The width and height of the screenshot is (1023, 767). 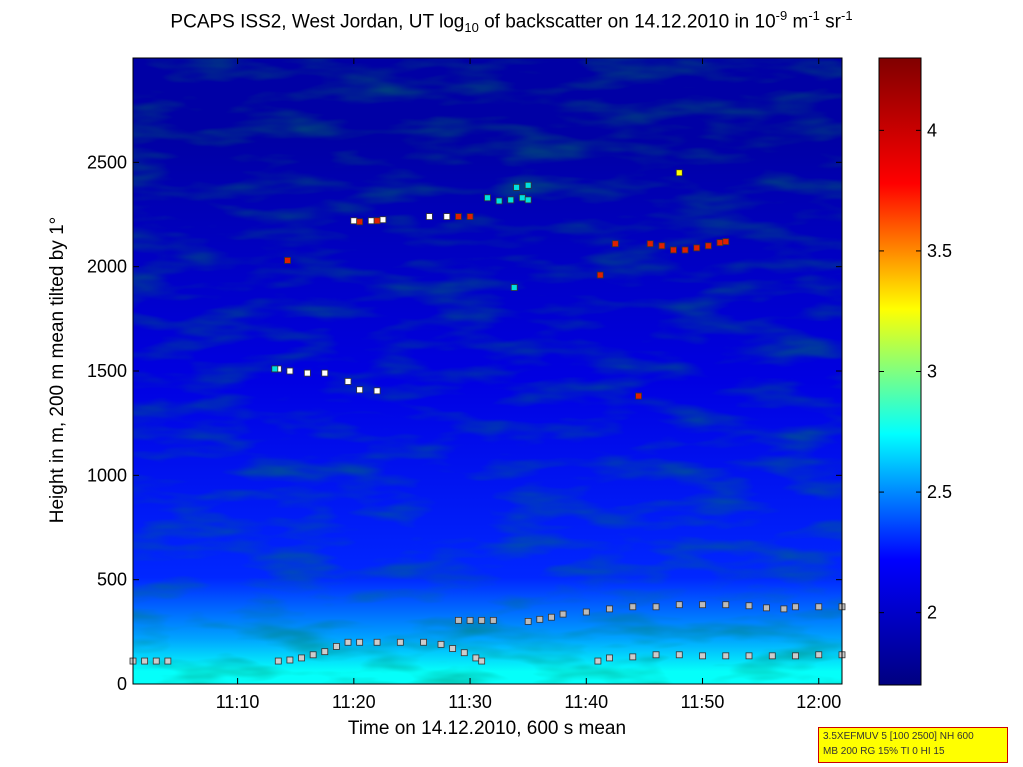 What do you see at coordinates (932, 130) in the screenshot?
I see `colorbar-tick-label: 4` at bounding box center [932, 130].